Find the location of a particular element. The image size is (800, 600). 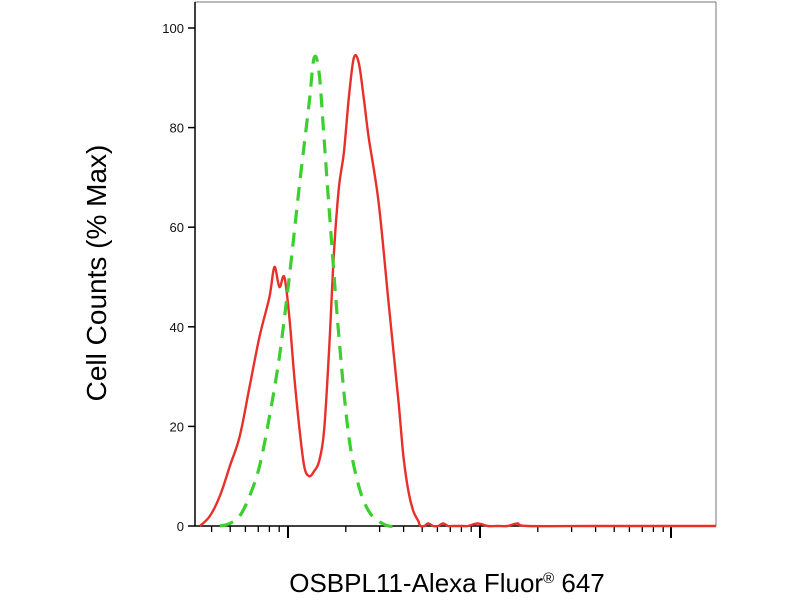

y-axis-title: Cell Counts (% Max) is located at coordinates (96, 273).